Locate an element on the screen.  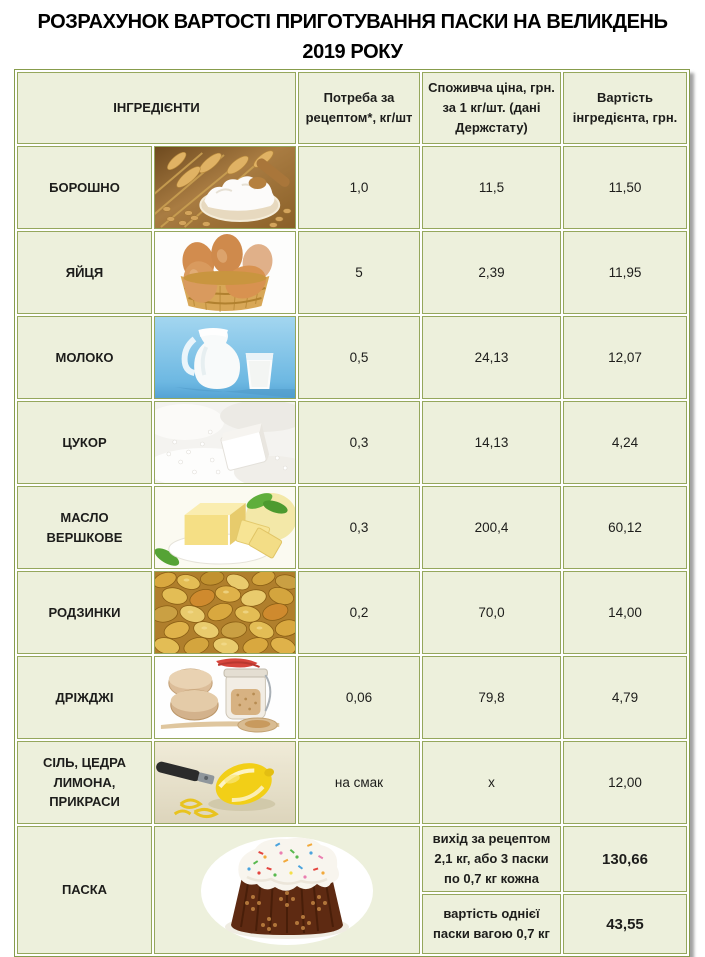
price-value: х is located at coordinates (491, 782).